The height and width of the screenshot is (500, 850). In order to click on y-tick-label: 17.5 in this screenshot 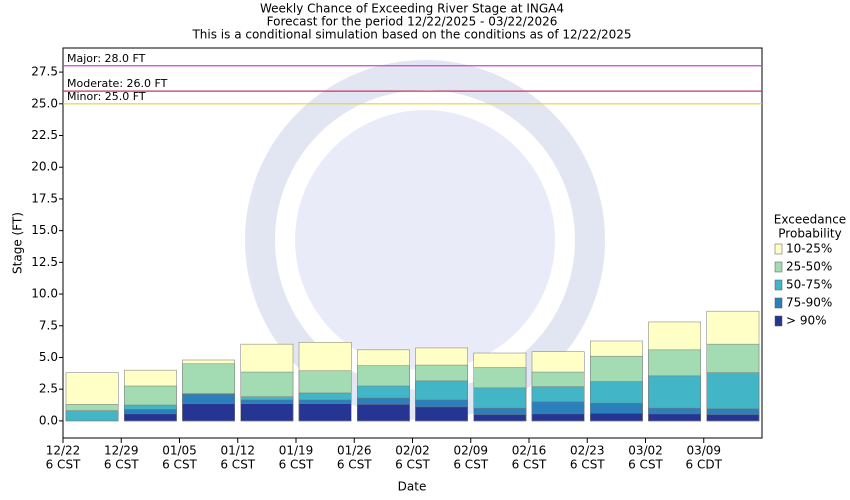, I will do `click(44, 198)`.